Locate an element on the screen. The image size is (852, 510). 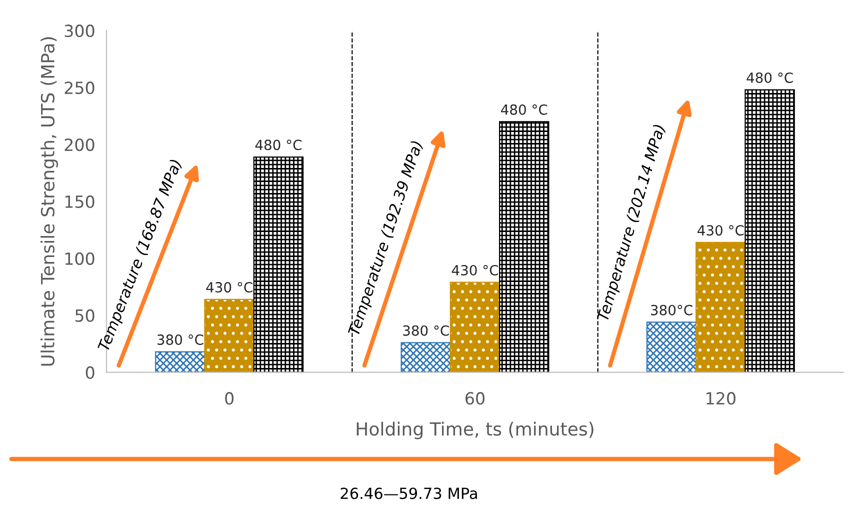
y-tick-label: 150 is located at coordinates (79, 201).